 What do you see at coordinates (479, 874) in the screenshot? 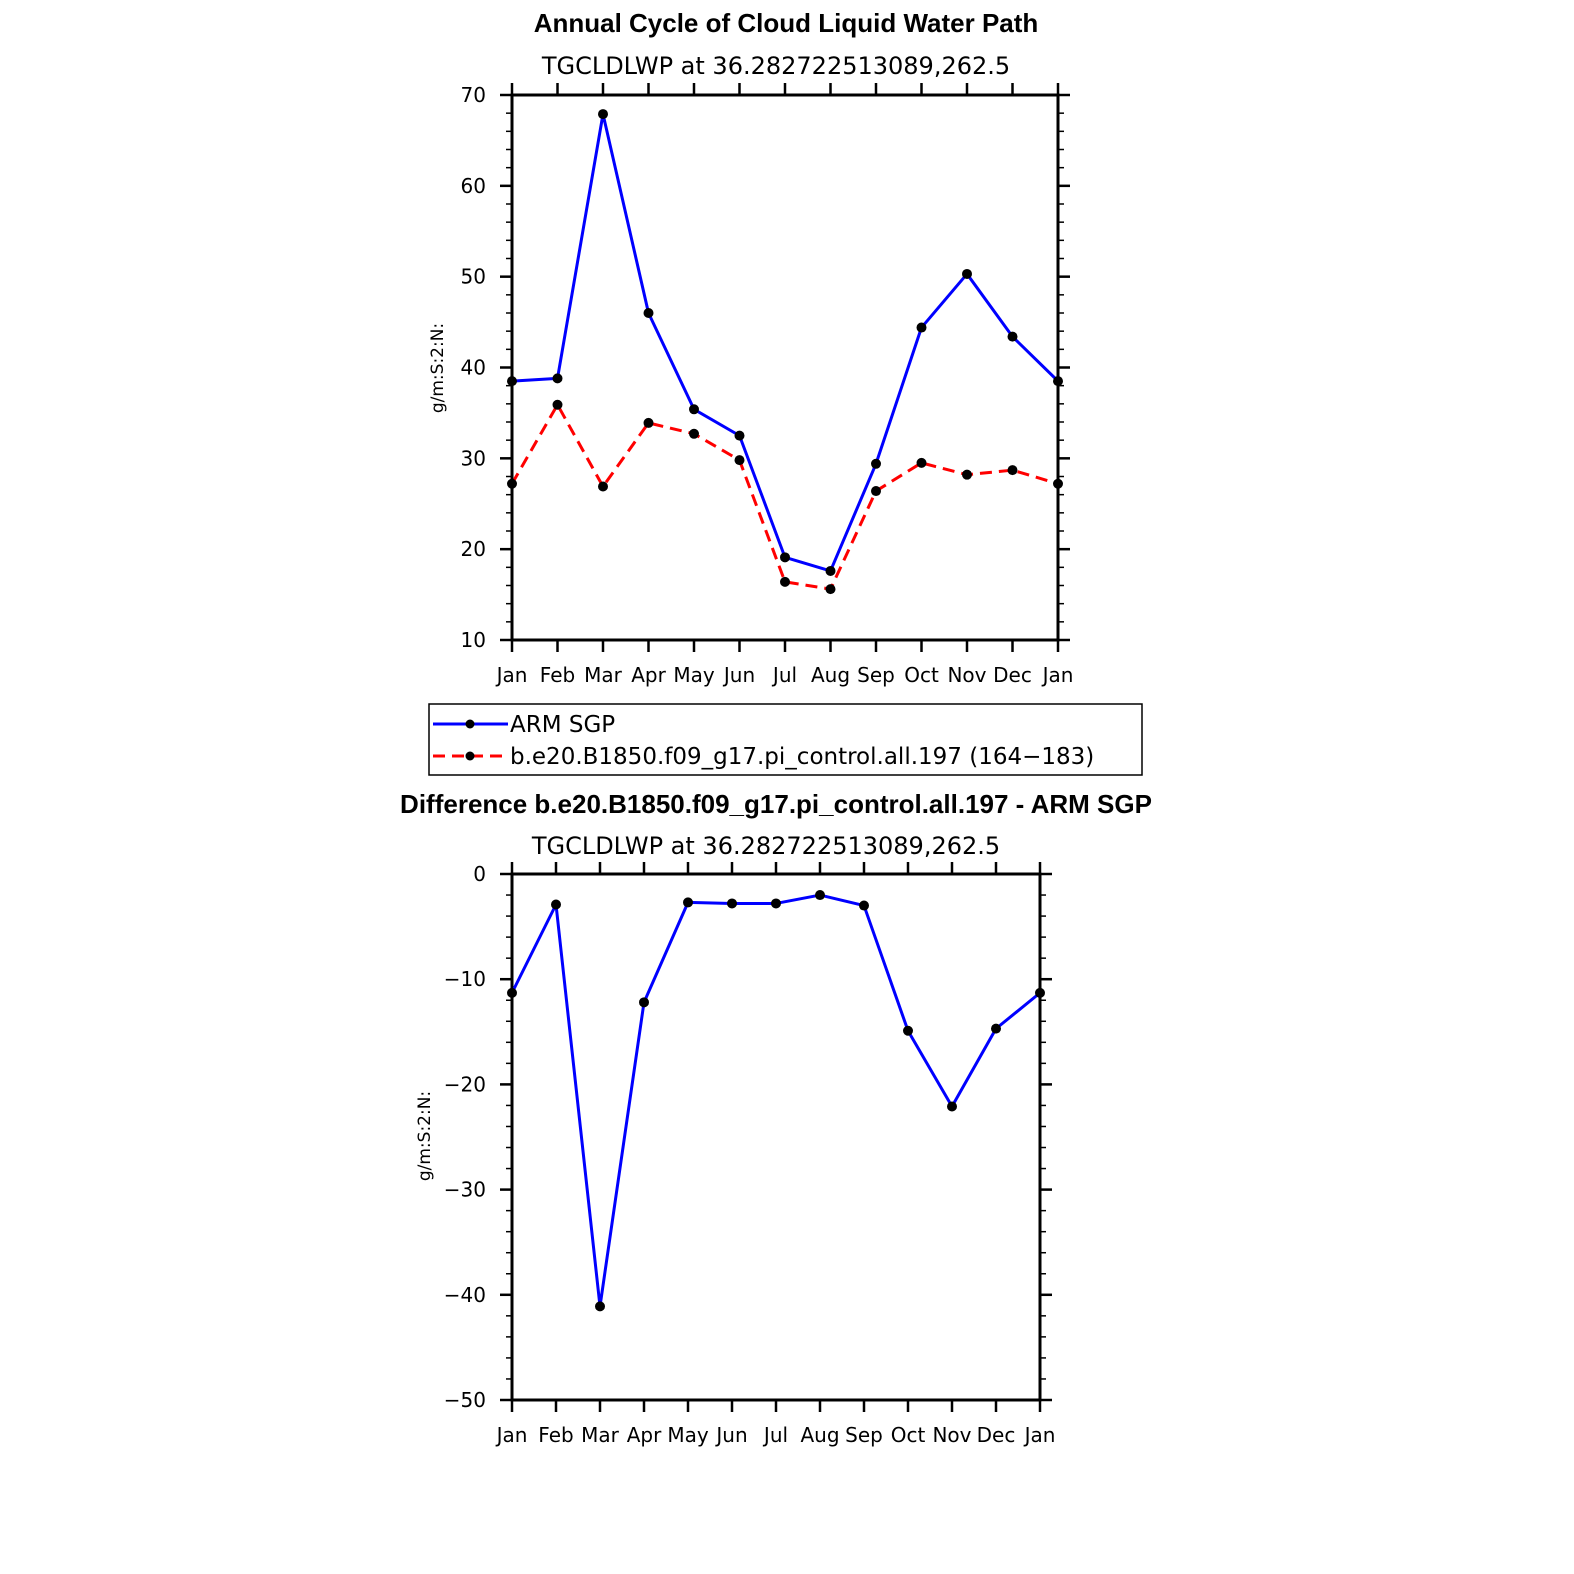
I see `y-tick-label: 0` at bounding box center [479, 874].